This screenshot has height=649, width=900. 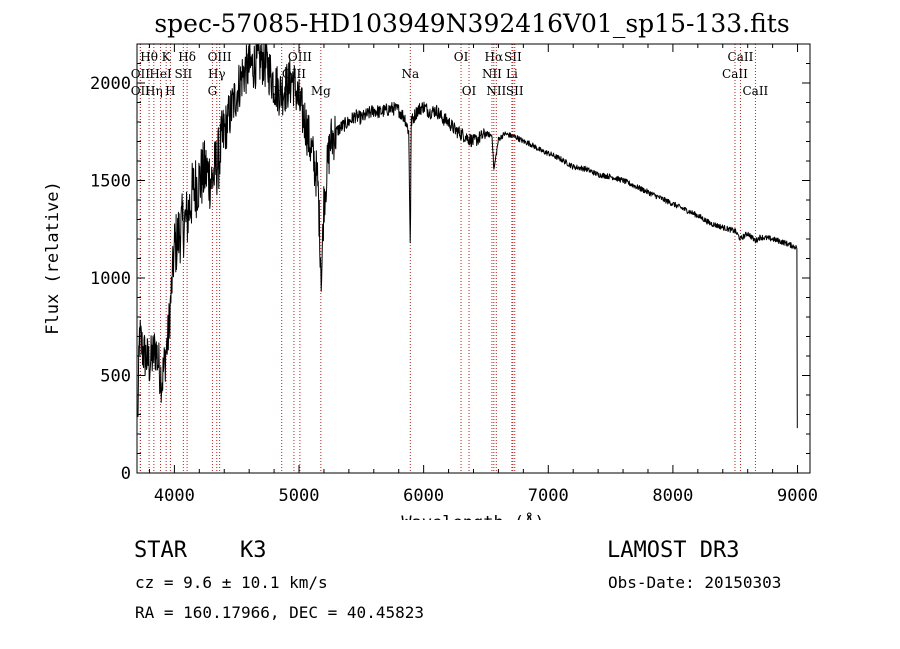 What do you see at coordinates (217, 74) in the screenshot?
I see `line-marker-label: Hγ` at bounding box center [217, 74].